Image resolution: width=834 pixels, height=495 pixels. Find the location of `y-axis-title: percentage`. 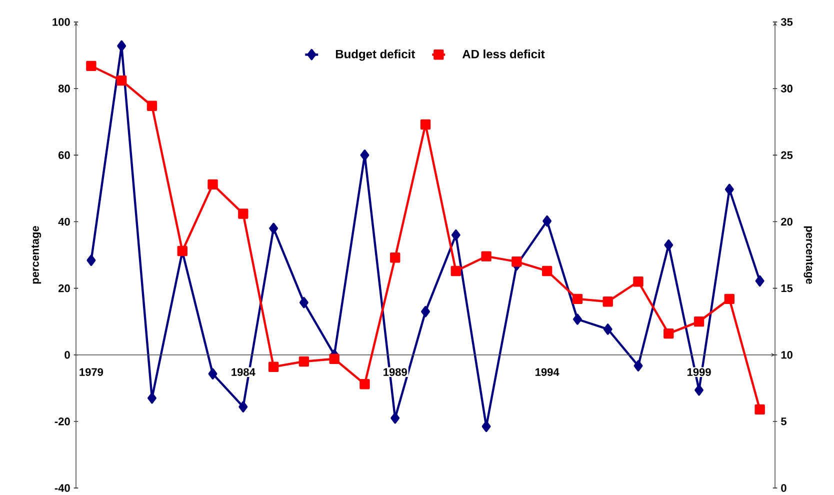

y-axis-title: percentage is located at coordinates (37, 255).